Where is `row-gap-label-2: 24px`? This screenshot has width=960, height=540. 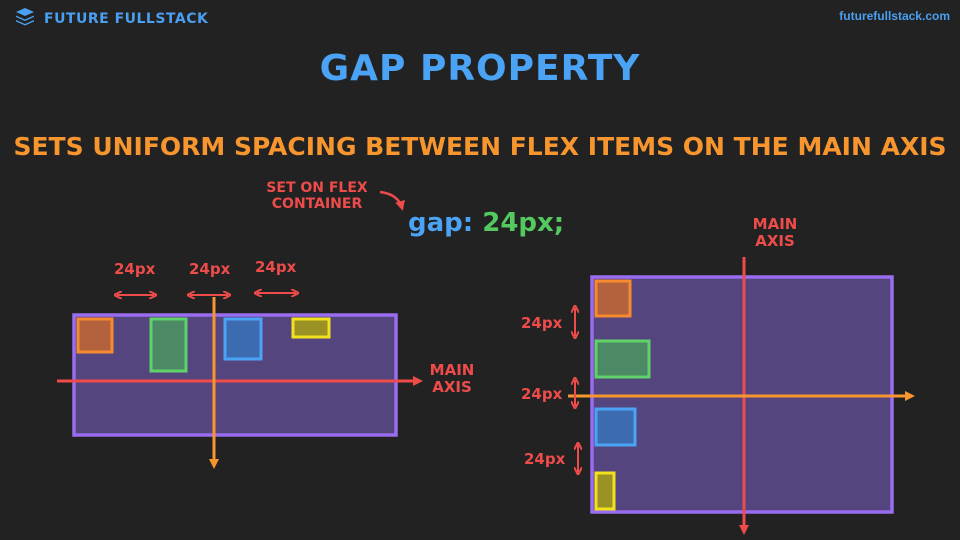
row-gap-label-2: 24px is located at coordinates (210, 269).